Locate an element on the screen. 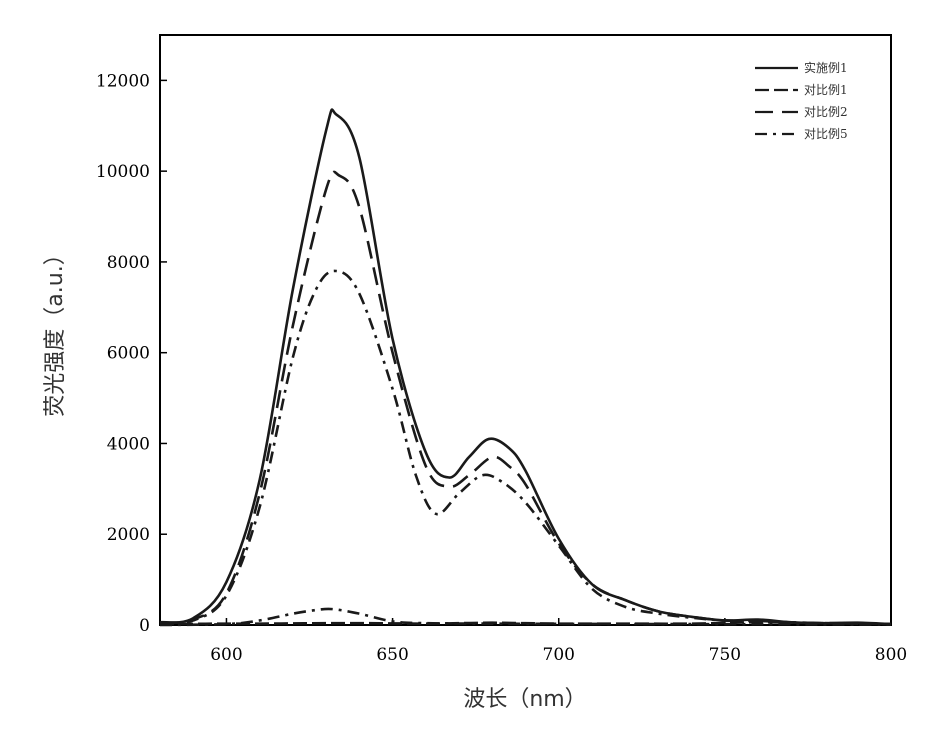 This screenshot has width=931, height=730. y-axis: 0 2000 4000 6000 8000 10000 12000 is located at coordinates (131, 353).